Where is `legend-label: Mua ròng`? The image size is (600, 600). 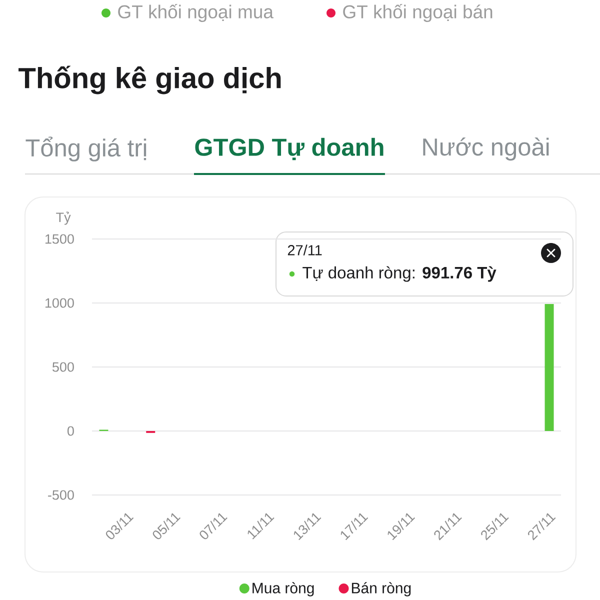
legend-label: Mua ròng is located at coordinates (283, 589).